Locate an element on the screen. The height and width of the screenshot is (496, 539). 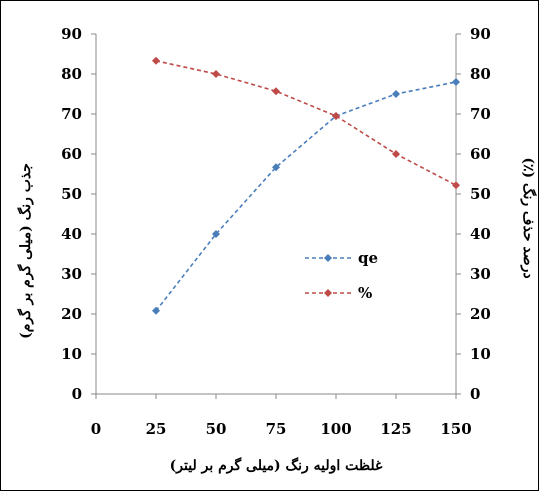
right-y-tick-label: 10 is located at coordinates (480, 354).